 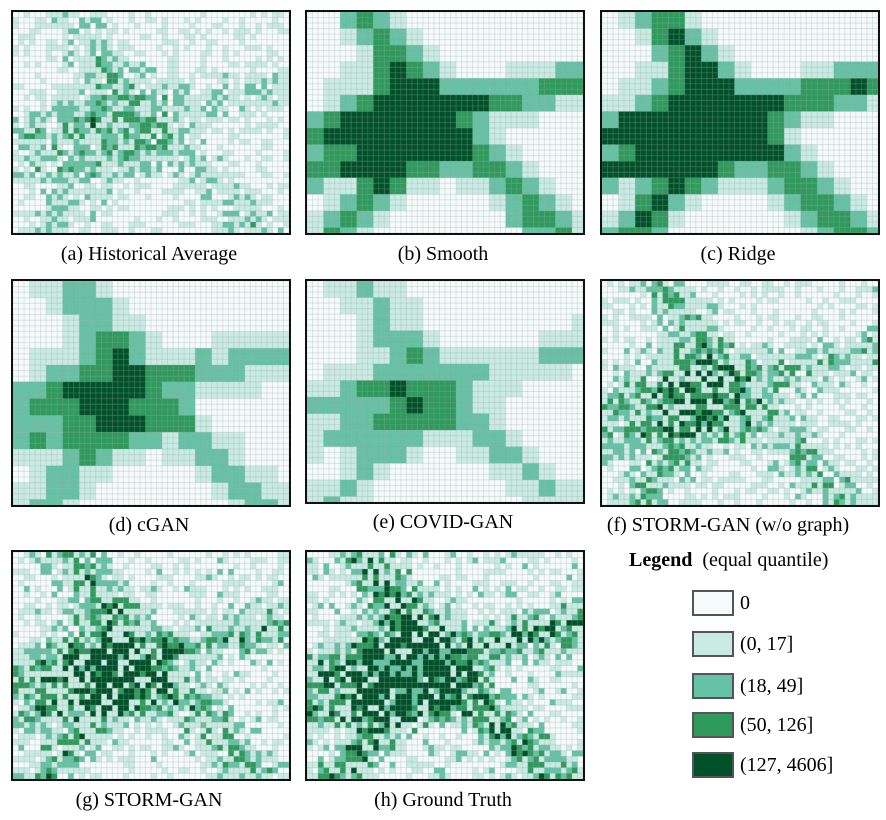 I want to click on legend-item-2: (18, 49], so click(x=747, y=686).